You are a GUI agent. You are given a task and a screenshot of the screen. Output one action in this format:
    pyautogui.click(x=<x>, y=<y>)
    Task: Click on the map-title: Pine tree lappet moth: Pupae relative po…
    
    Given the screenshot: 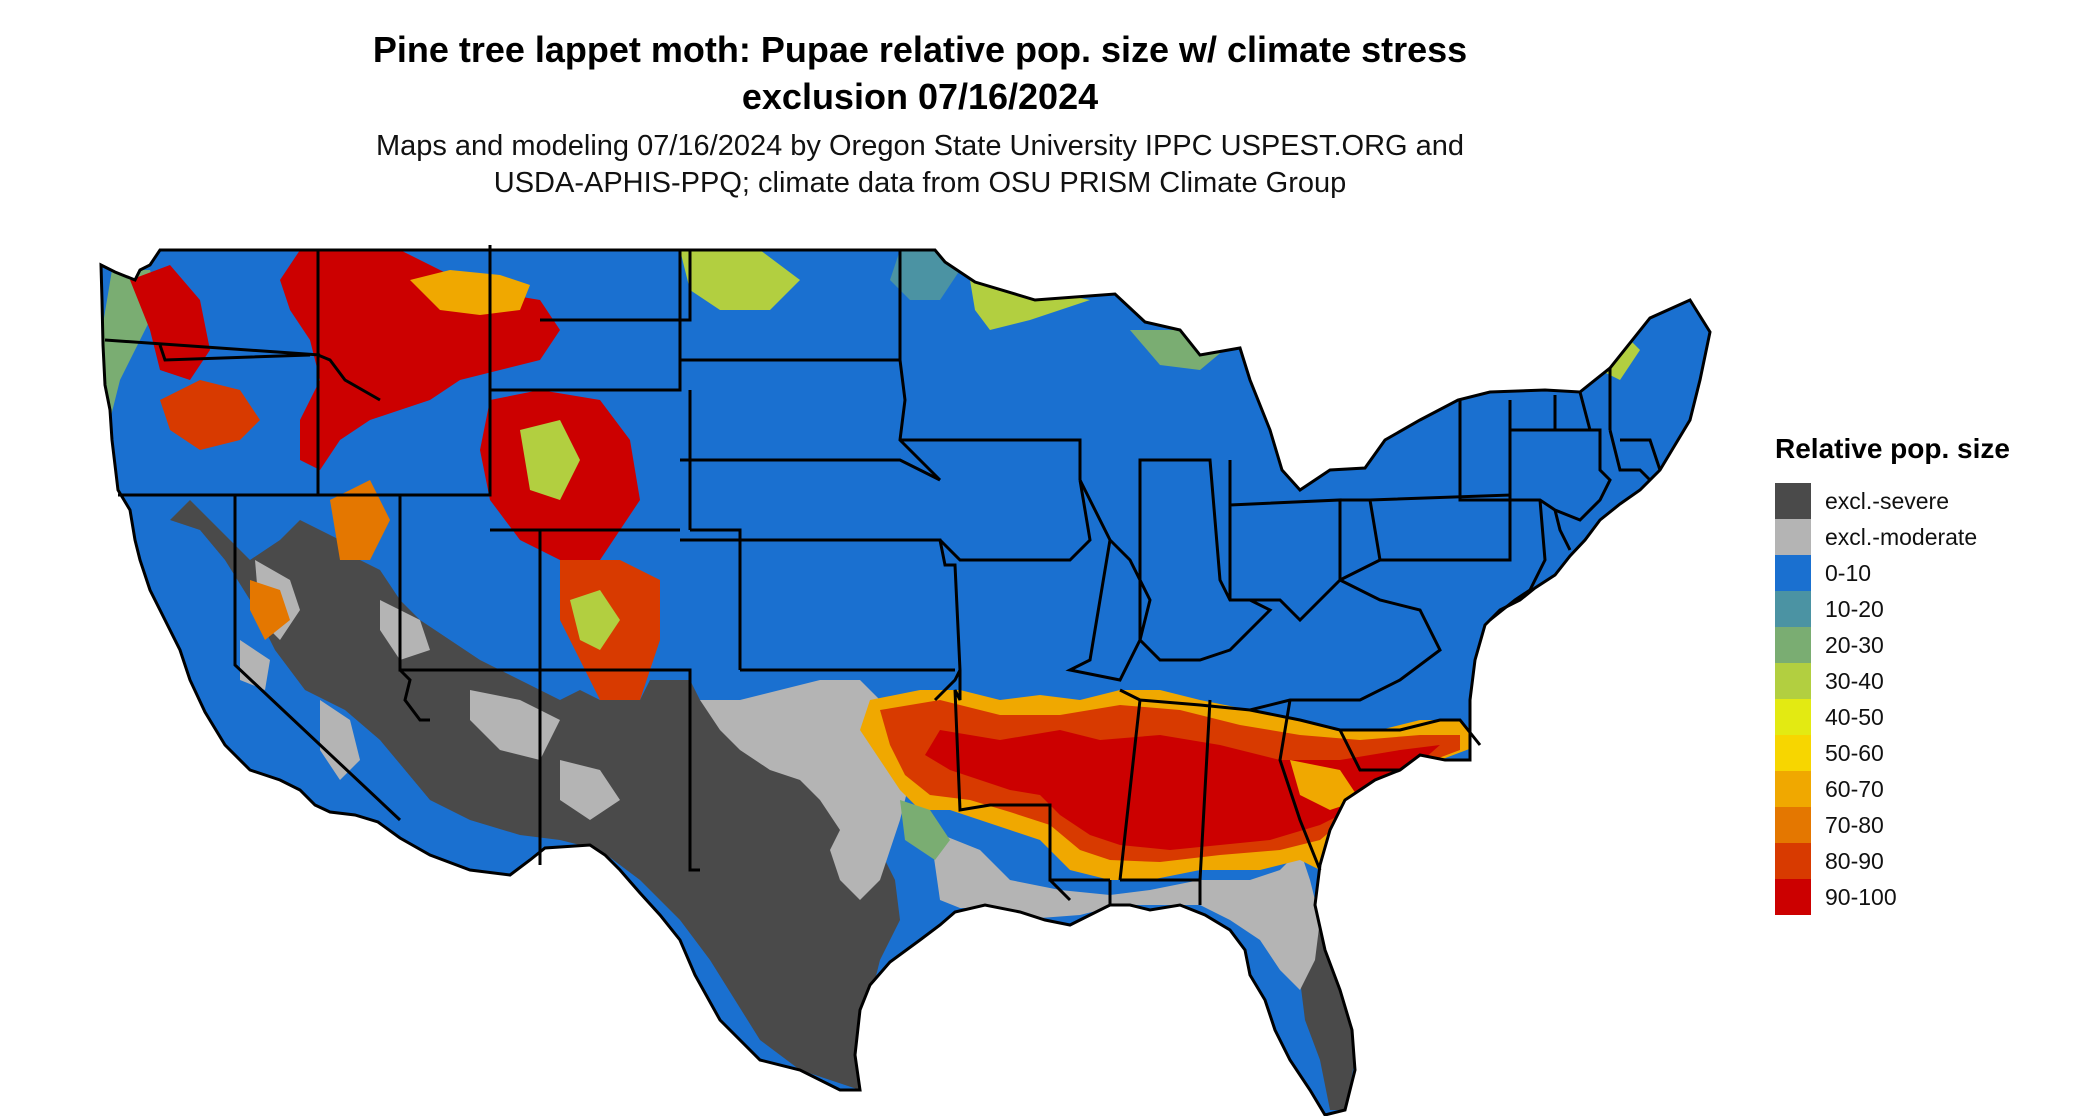 What is the action you would take?
    pyautogui.click(x=920, y=73)
    